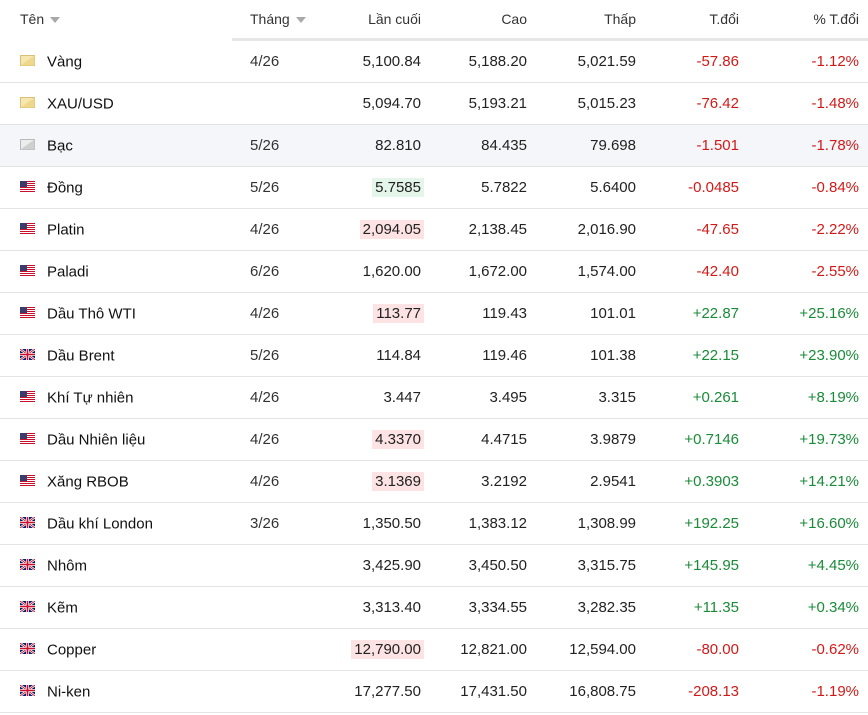 The image size is (868, 715). What do you see at coordinates (690, 607) in the screenshot?
I see `cell-change: +11.35` at bounding box center [690, 607].